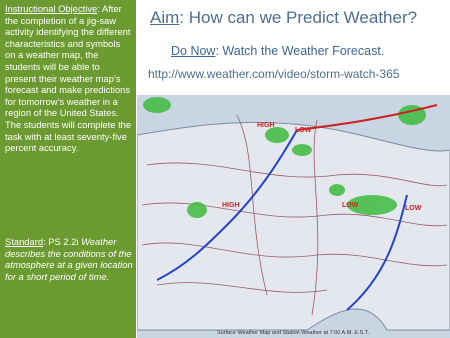 This screenshot has height=338, width=450. I want to click on objective-label: Instructional Objective, so click(51, 8).